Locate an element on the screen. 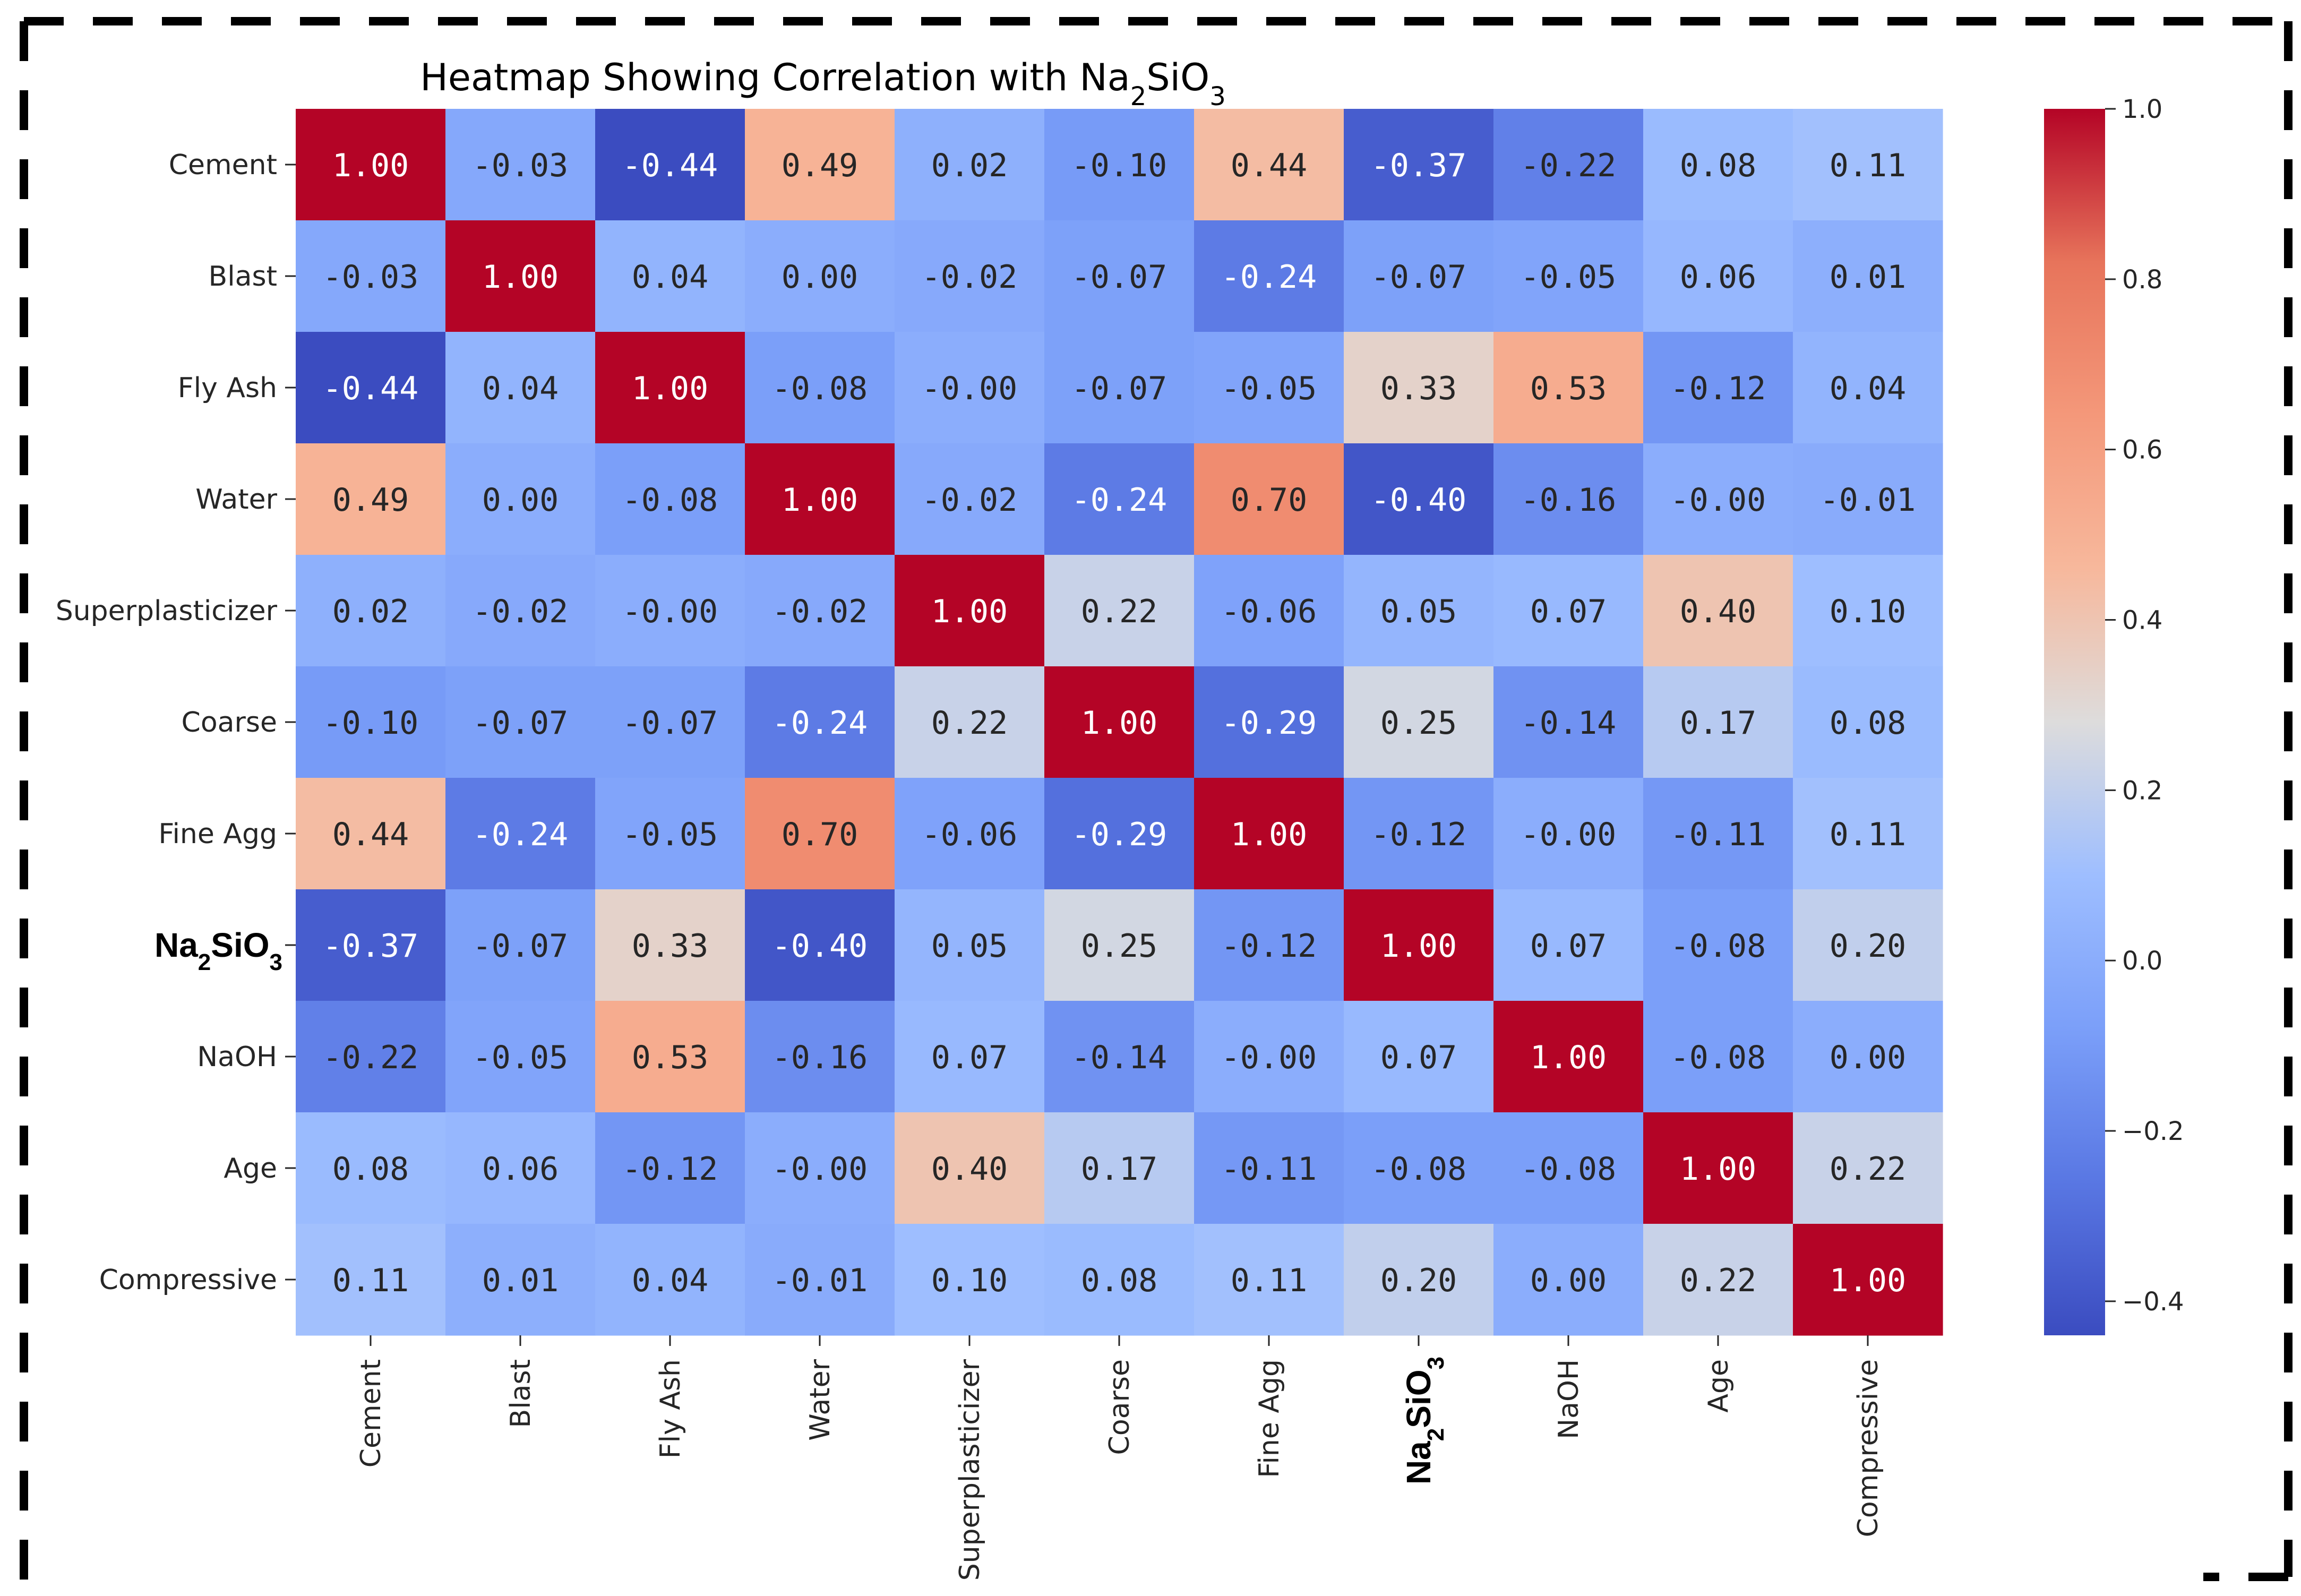  colorbar is located at coordinates (2074, 722).